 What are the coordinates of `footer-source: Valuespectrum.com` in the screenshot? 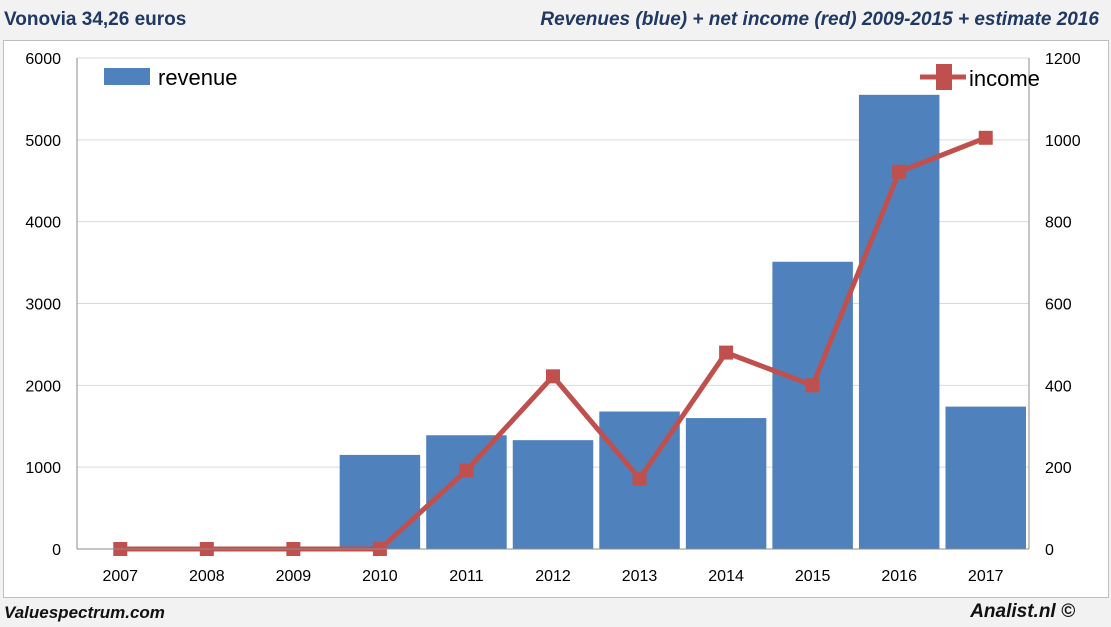 It's located at (84, 612).